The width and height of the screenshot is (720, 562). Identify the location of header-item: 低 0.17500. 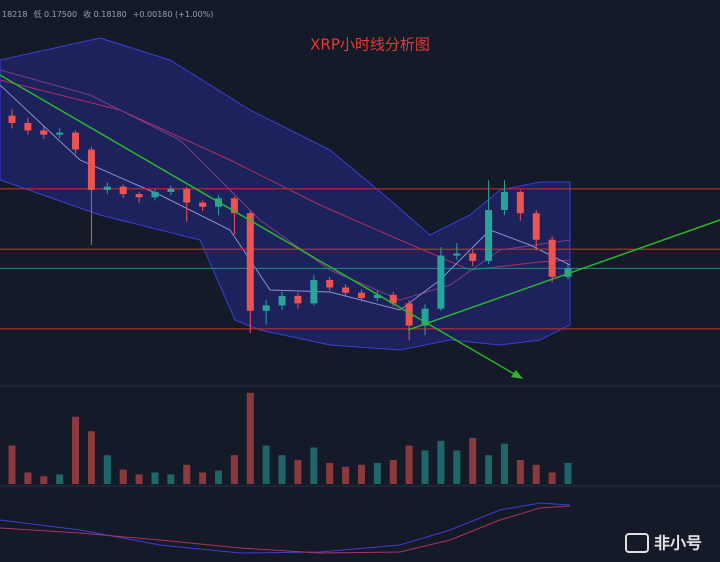
(55, 14).